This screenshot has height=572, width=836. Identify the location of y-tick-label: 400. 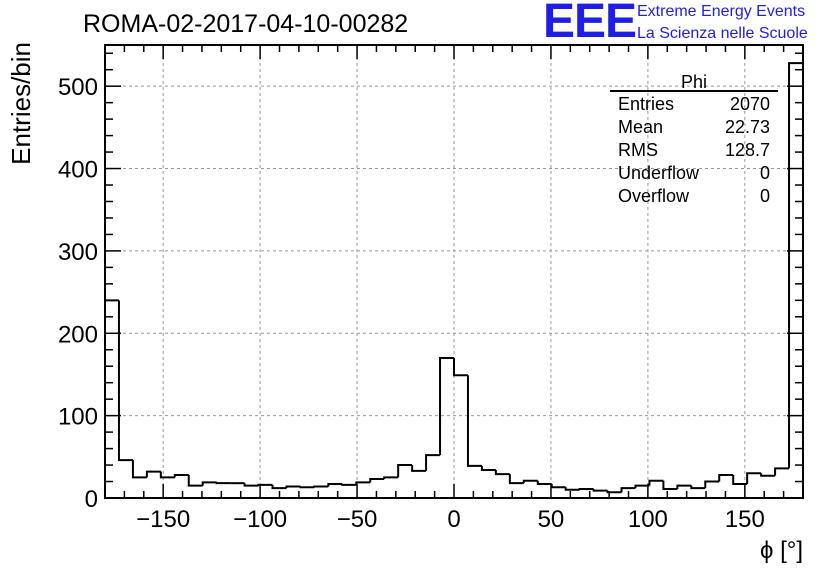
(78, 170).